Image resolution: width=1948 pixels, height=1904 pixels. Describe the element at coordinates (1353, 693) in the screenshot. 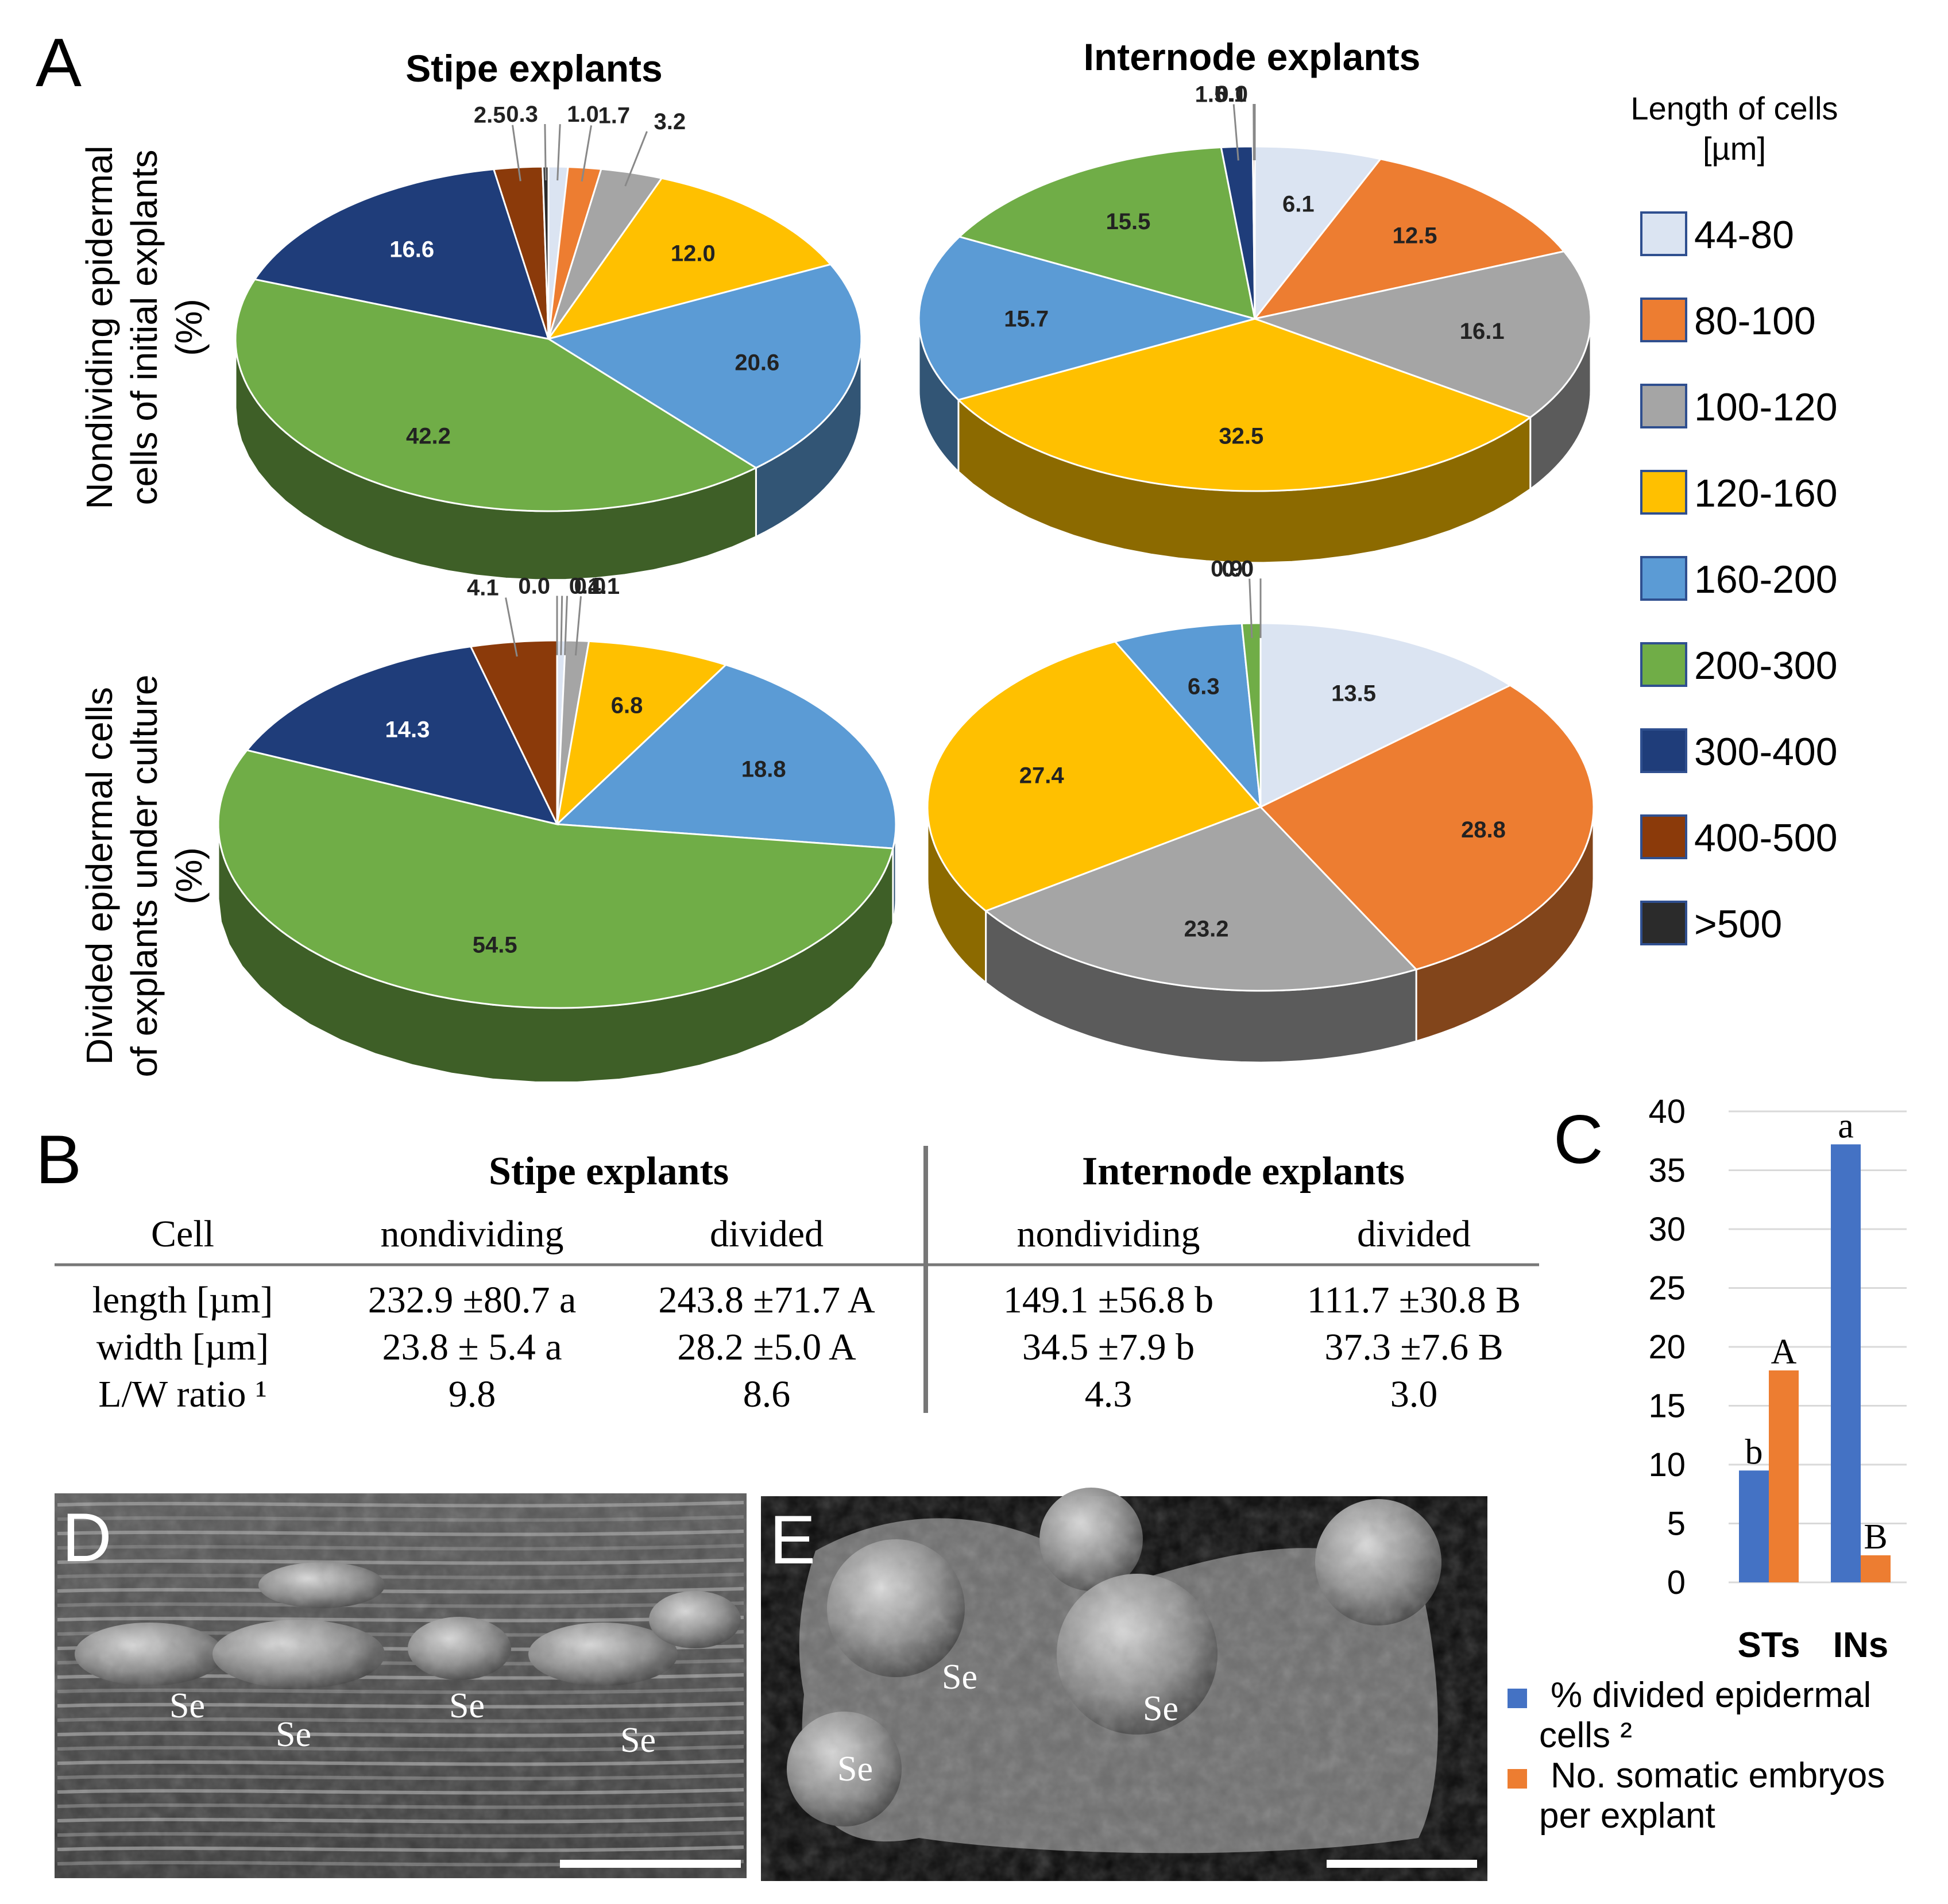

I see `pie-label-44-80: 13.5` at that location.